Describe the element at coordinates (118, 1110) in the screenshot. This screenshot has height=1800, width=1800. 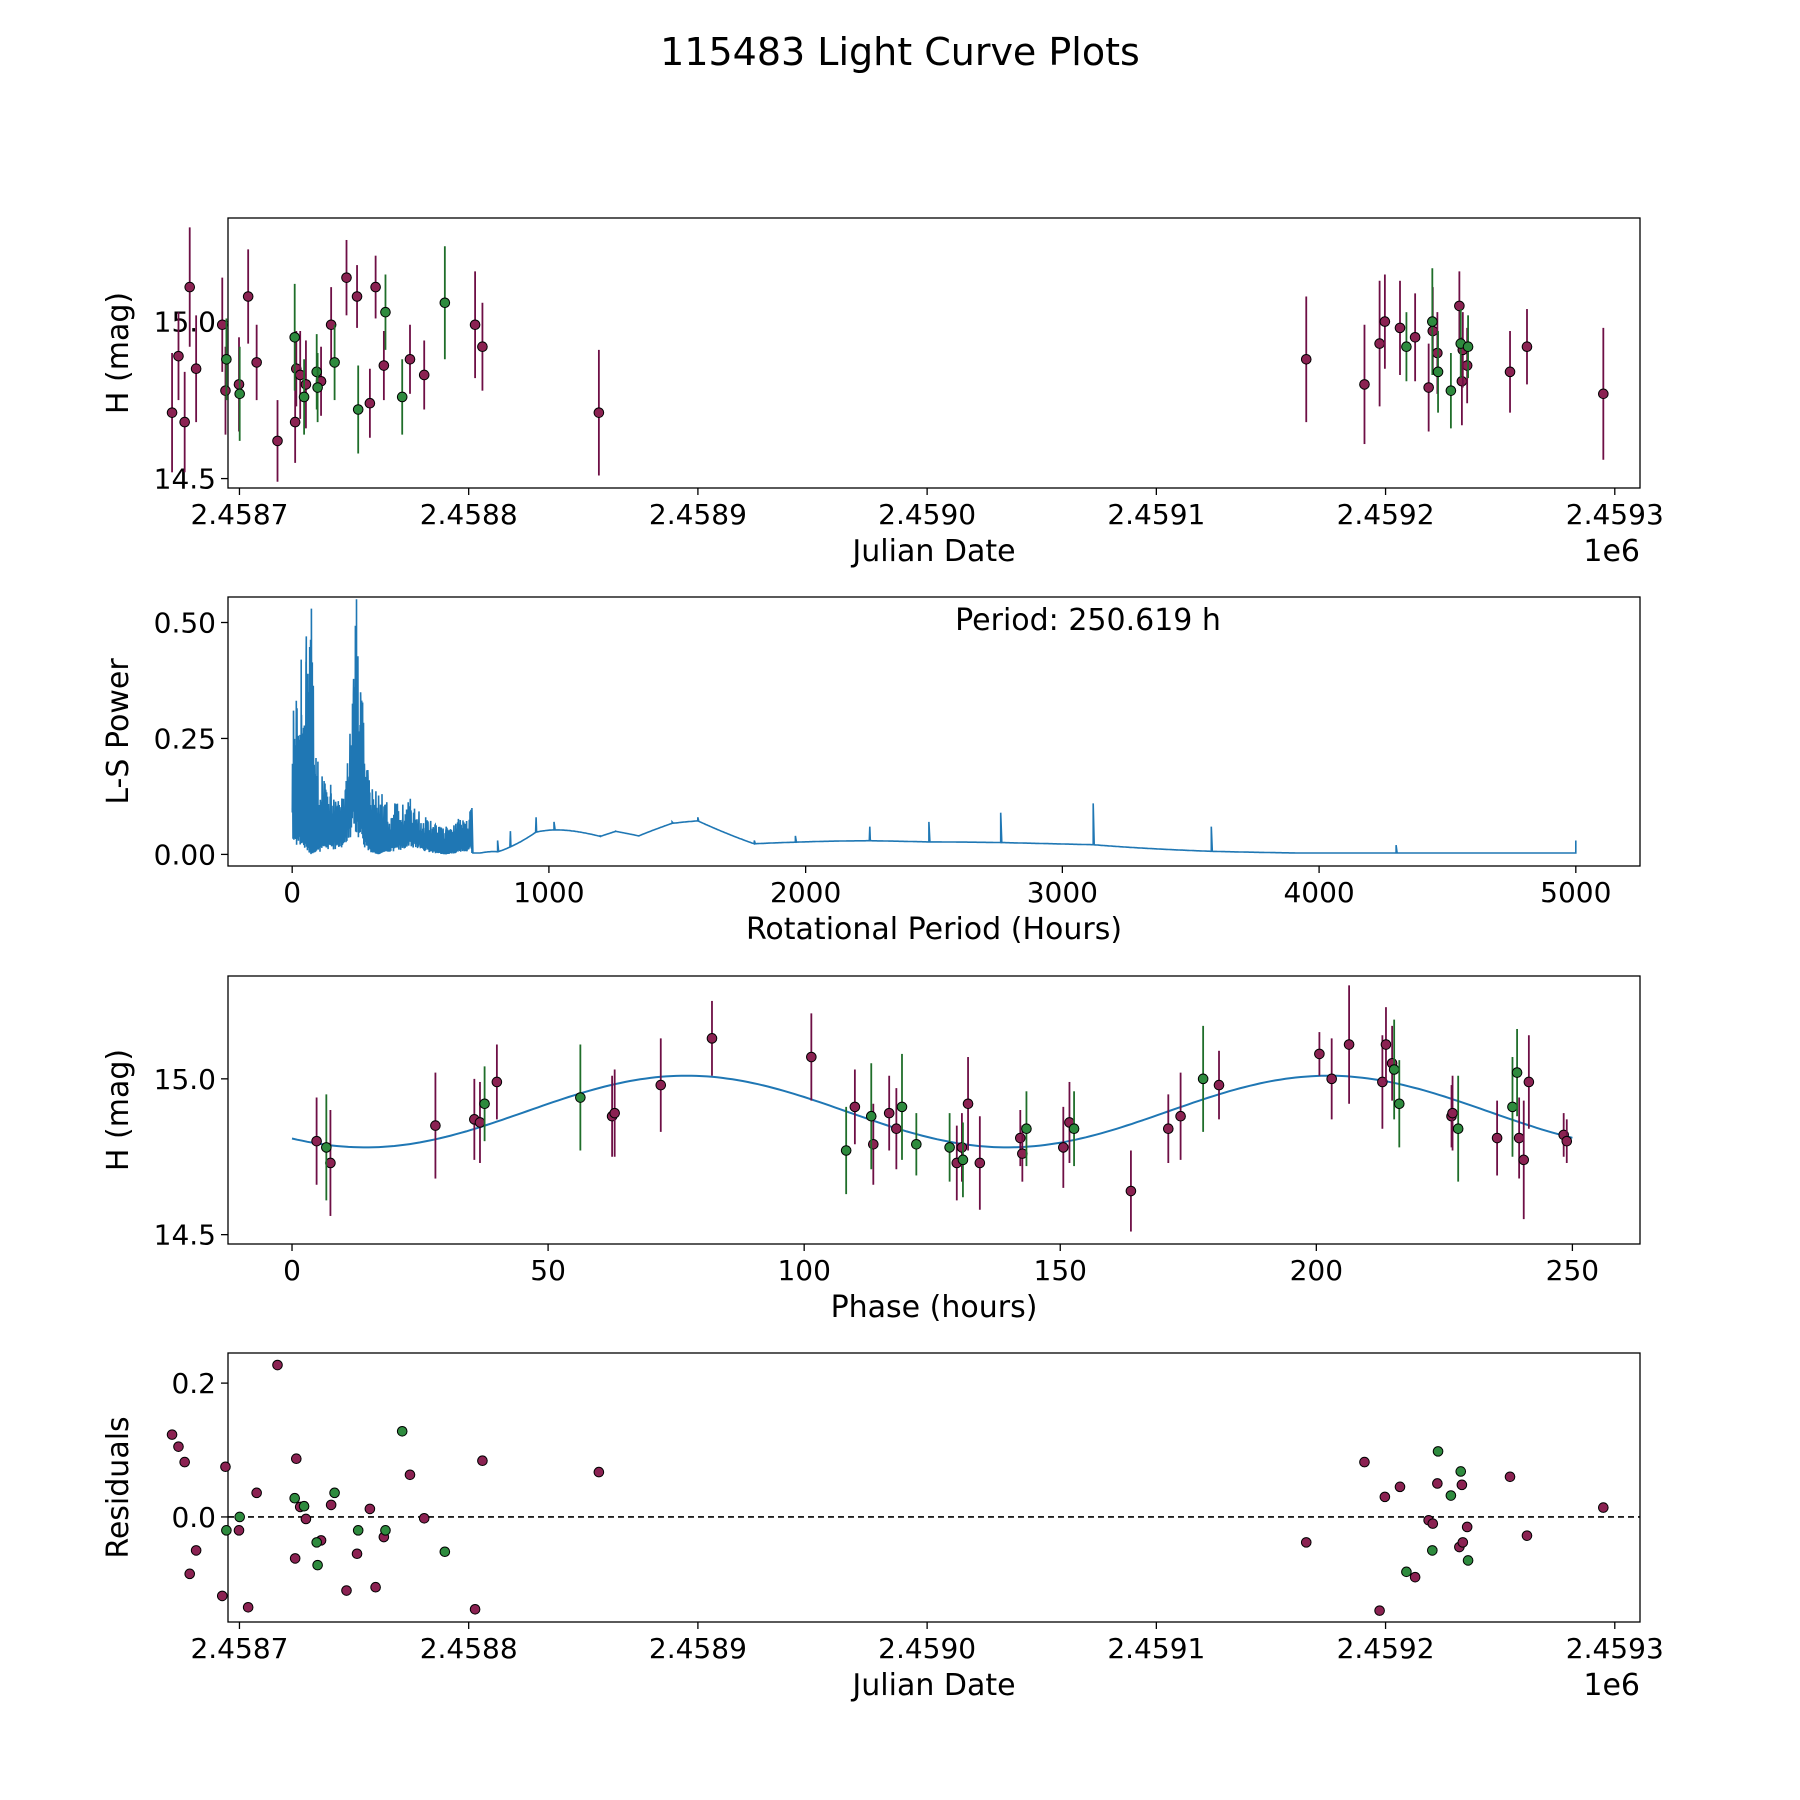
I see `phased-y-axis-label: H (mag)` at that location.